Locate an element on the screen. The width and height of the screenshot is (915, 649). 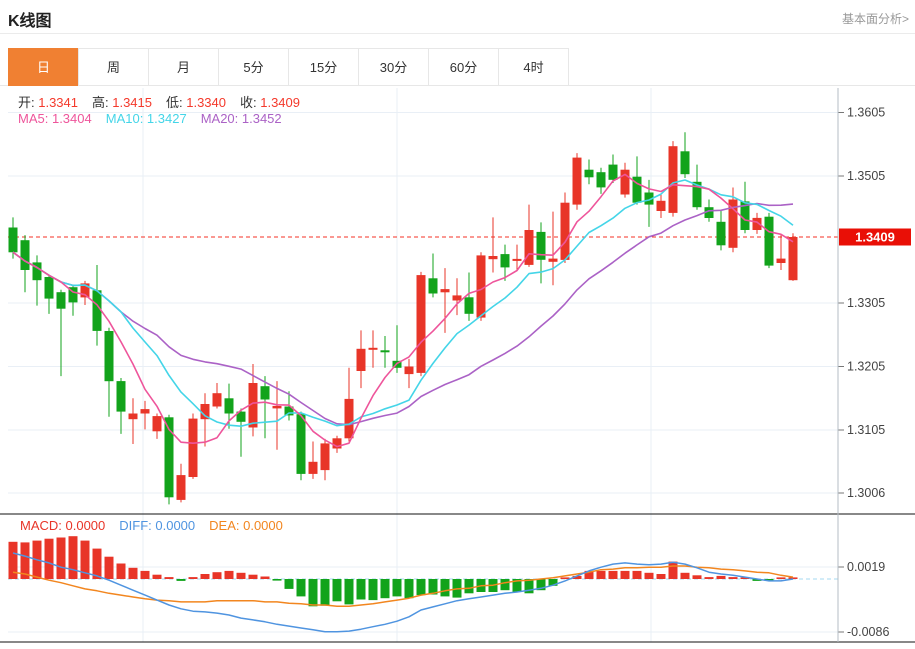
legend-value: 1.3427 is located at coordinates (166, 118).